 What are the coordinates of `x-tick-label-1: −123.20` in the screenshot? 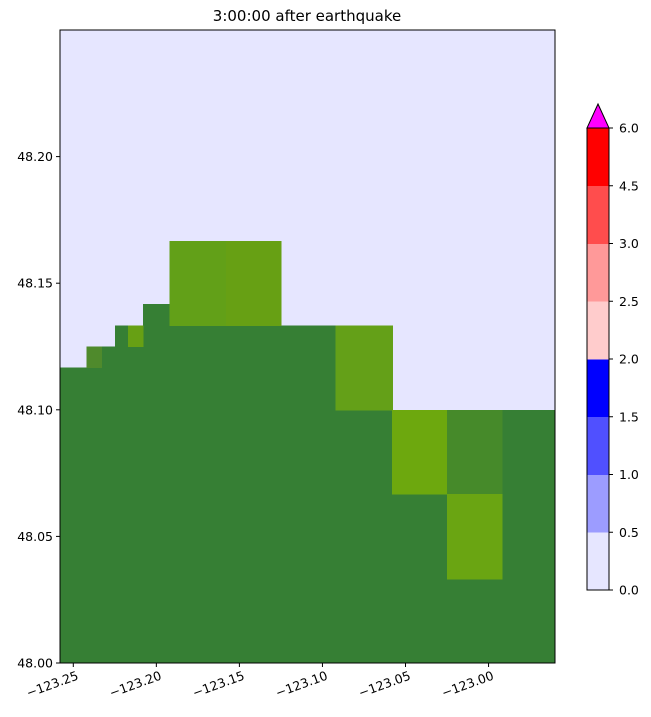 It's located at (135, 684).